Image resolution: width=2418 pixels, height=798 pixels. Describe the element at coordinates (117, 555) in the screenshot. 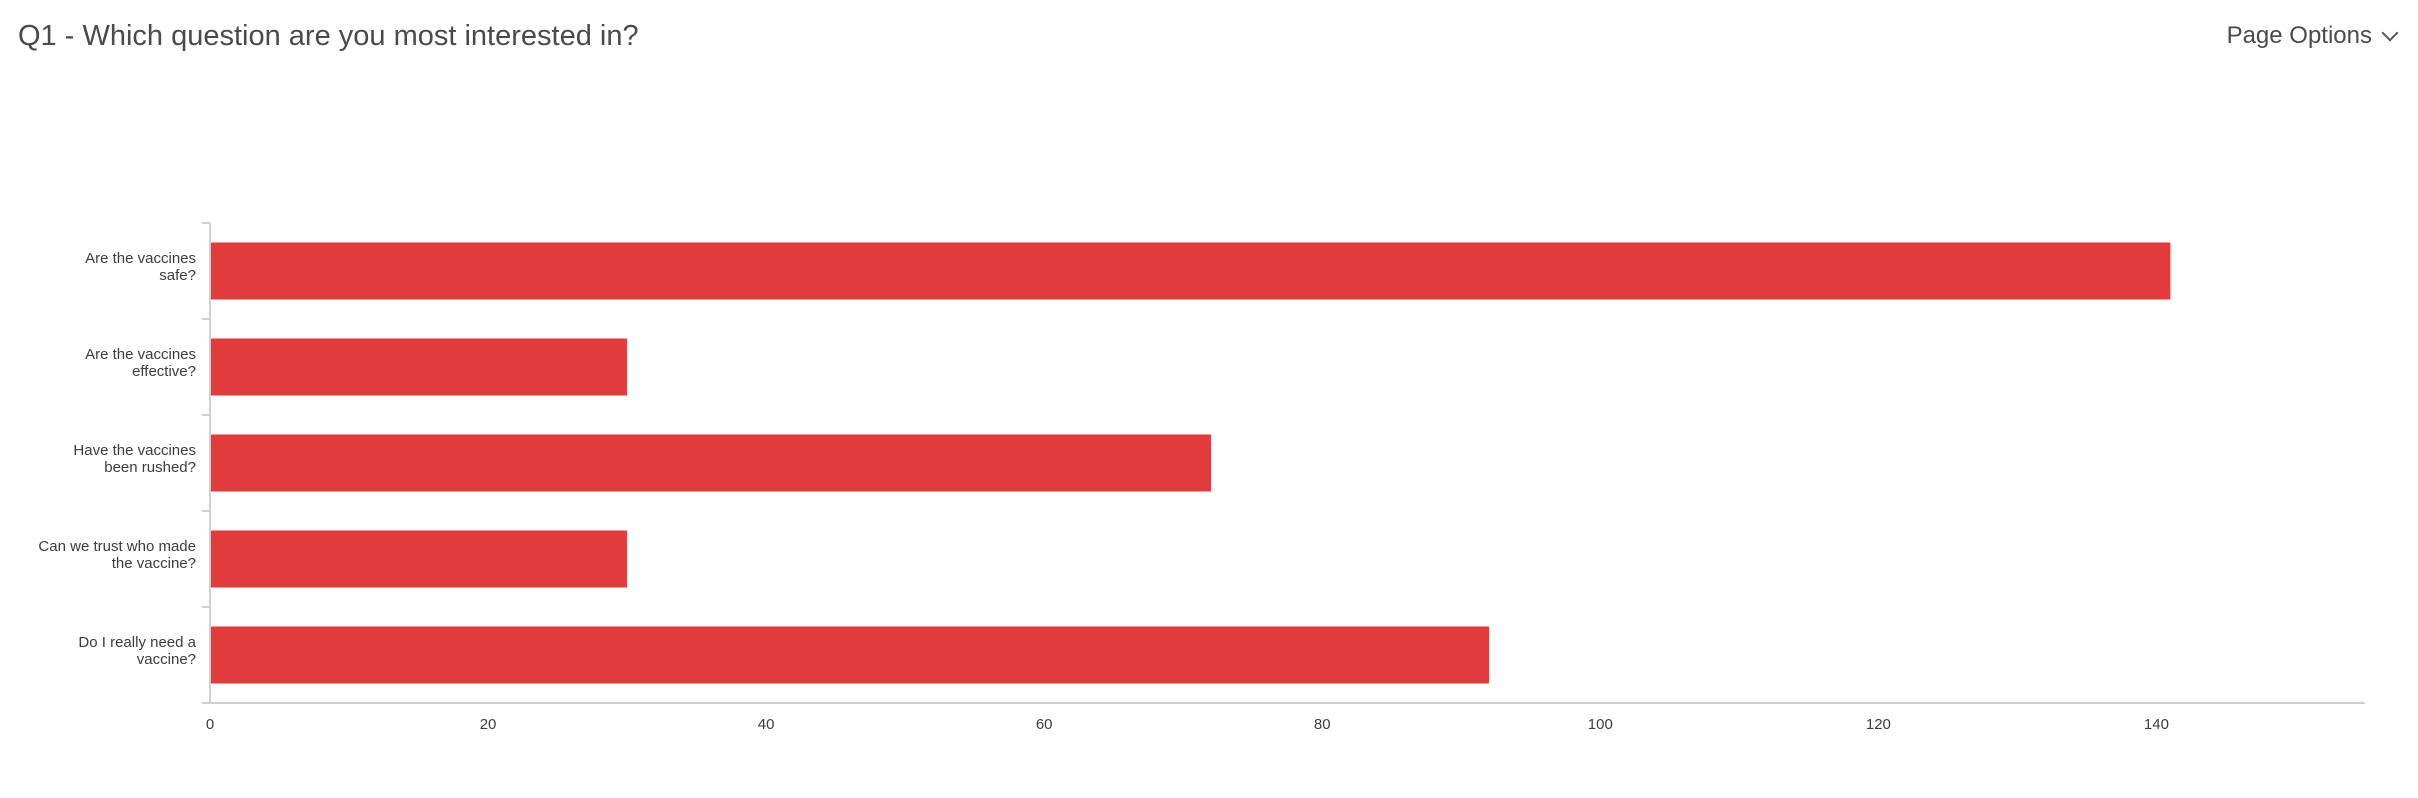

I see `category-label: Can we trust who made the vaccine?` at that location.